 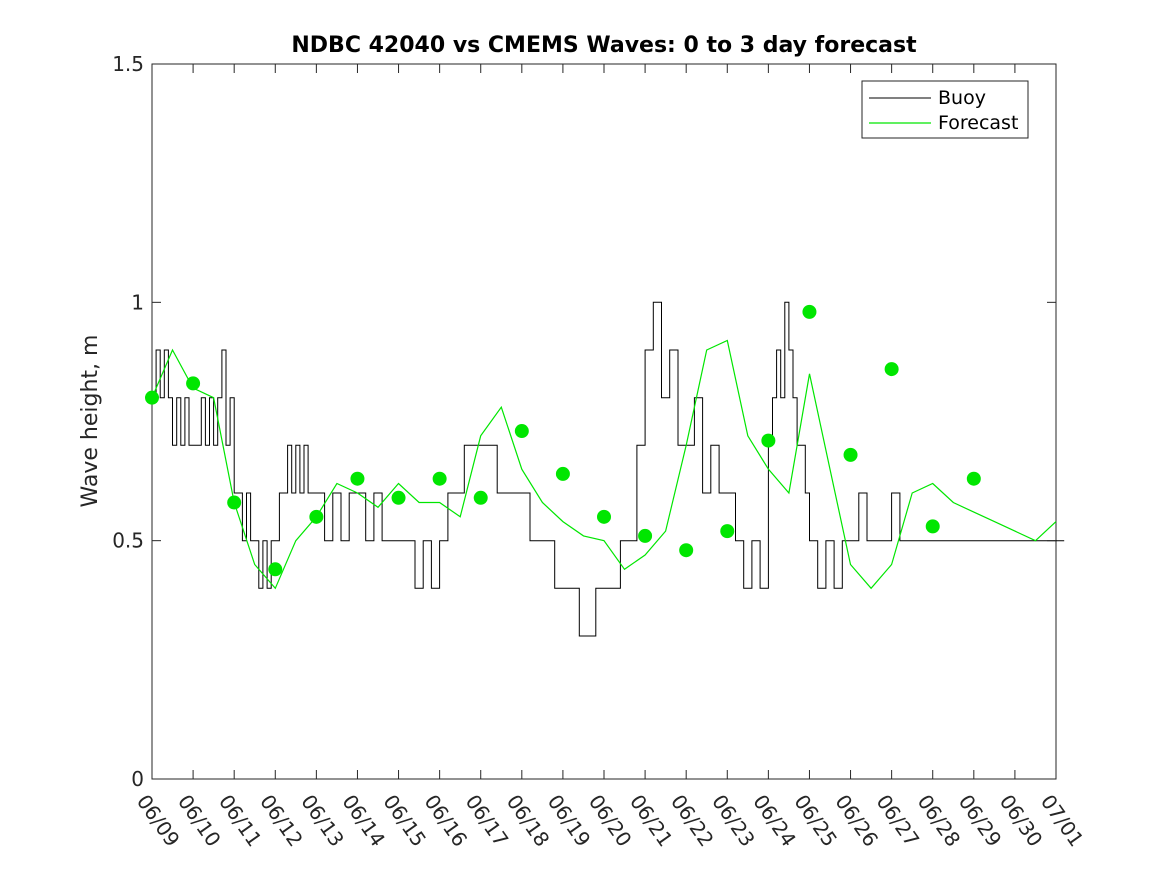 I want to click on legend-box, so click(x=945, y=109).